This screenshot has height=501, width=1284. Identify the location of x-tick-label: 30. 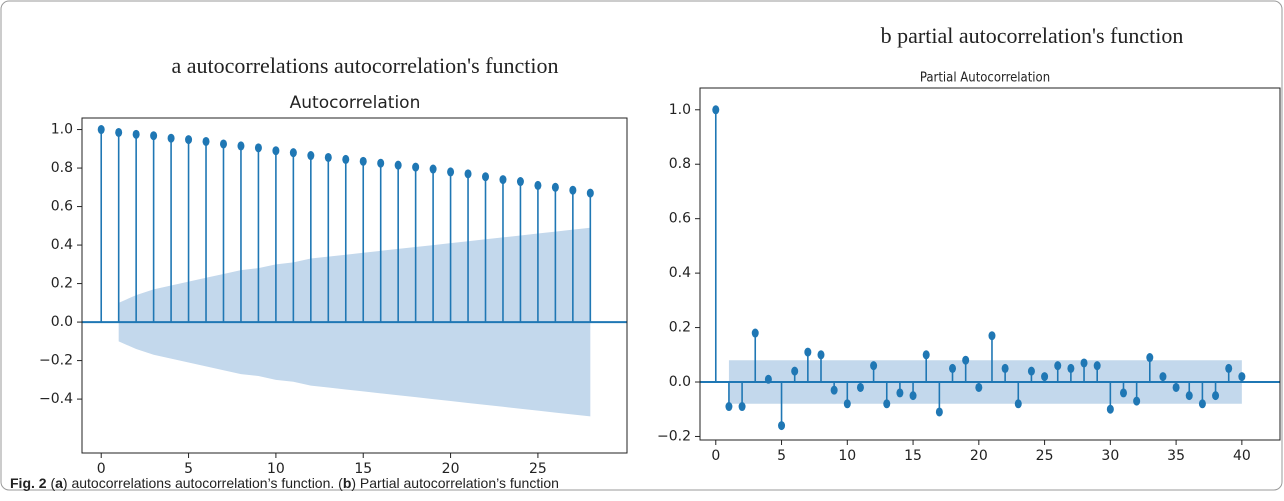
(1110, 456).